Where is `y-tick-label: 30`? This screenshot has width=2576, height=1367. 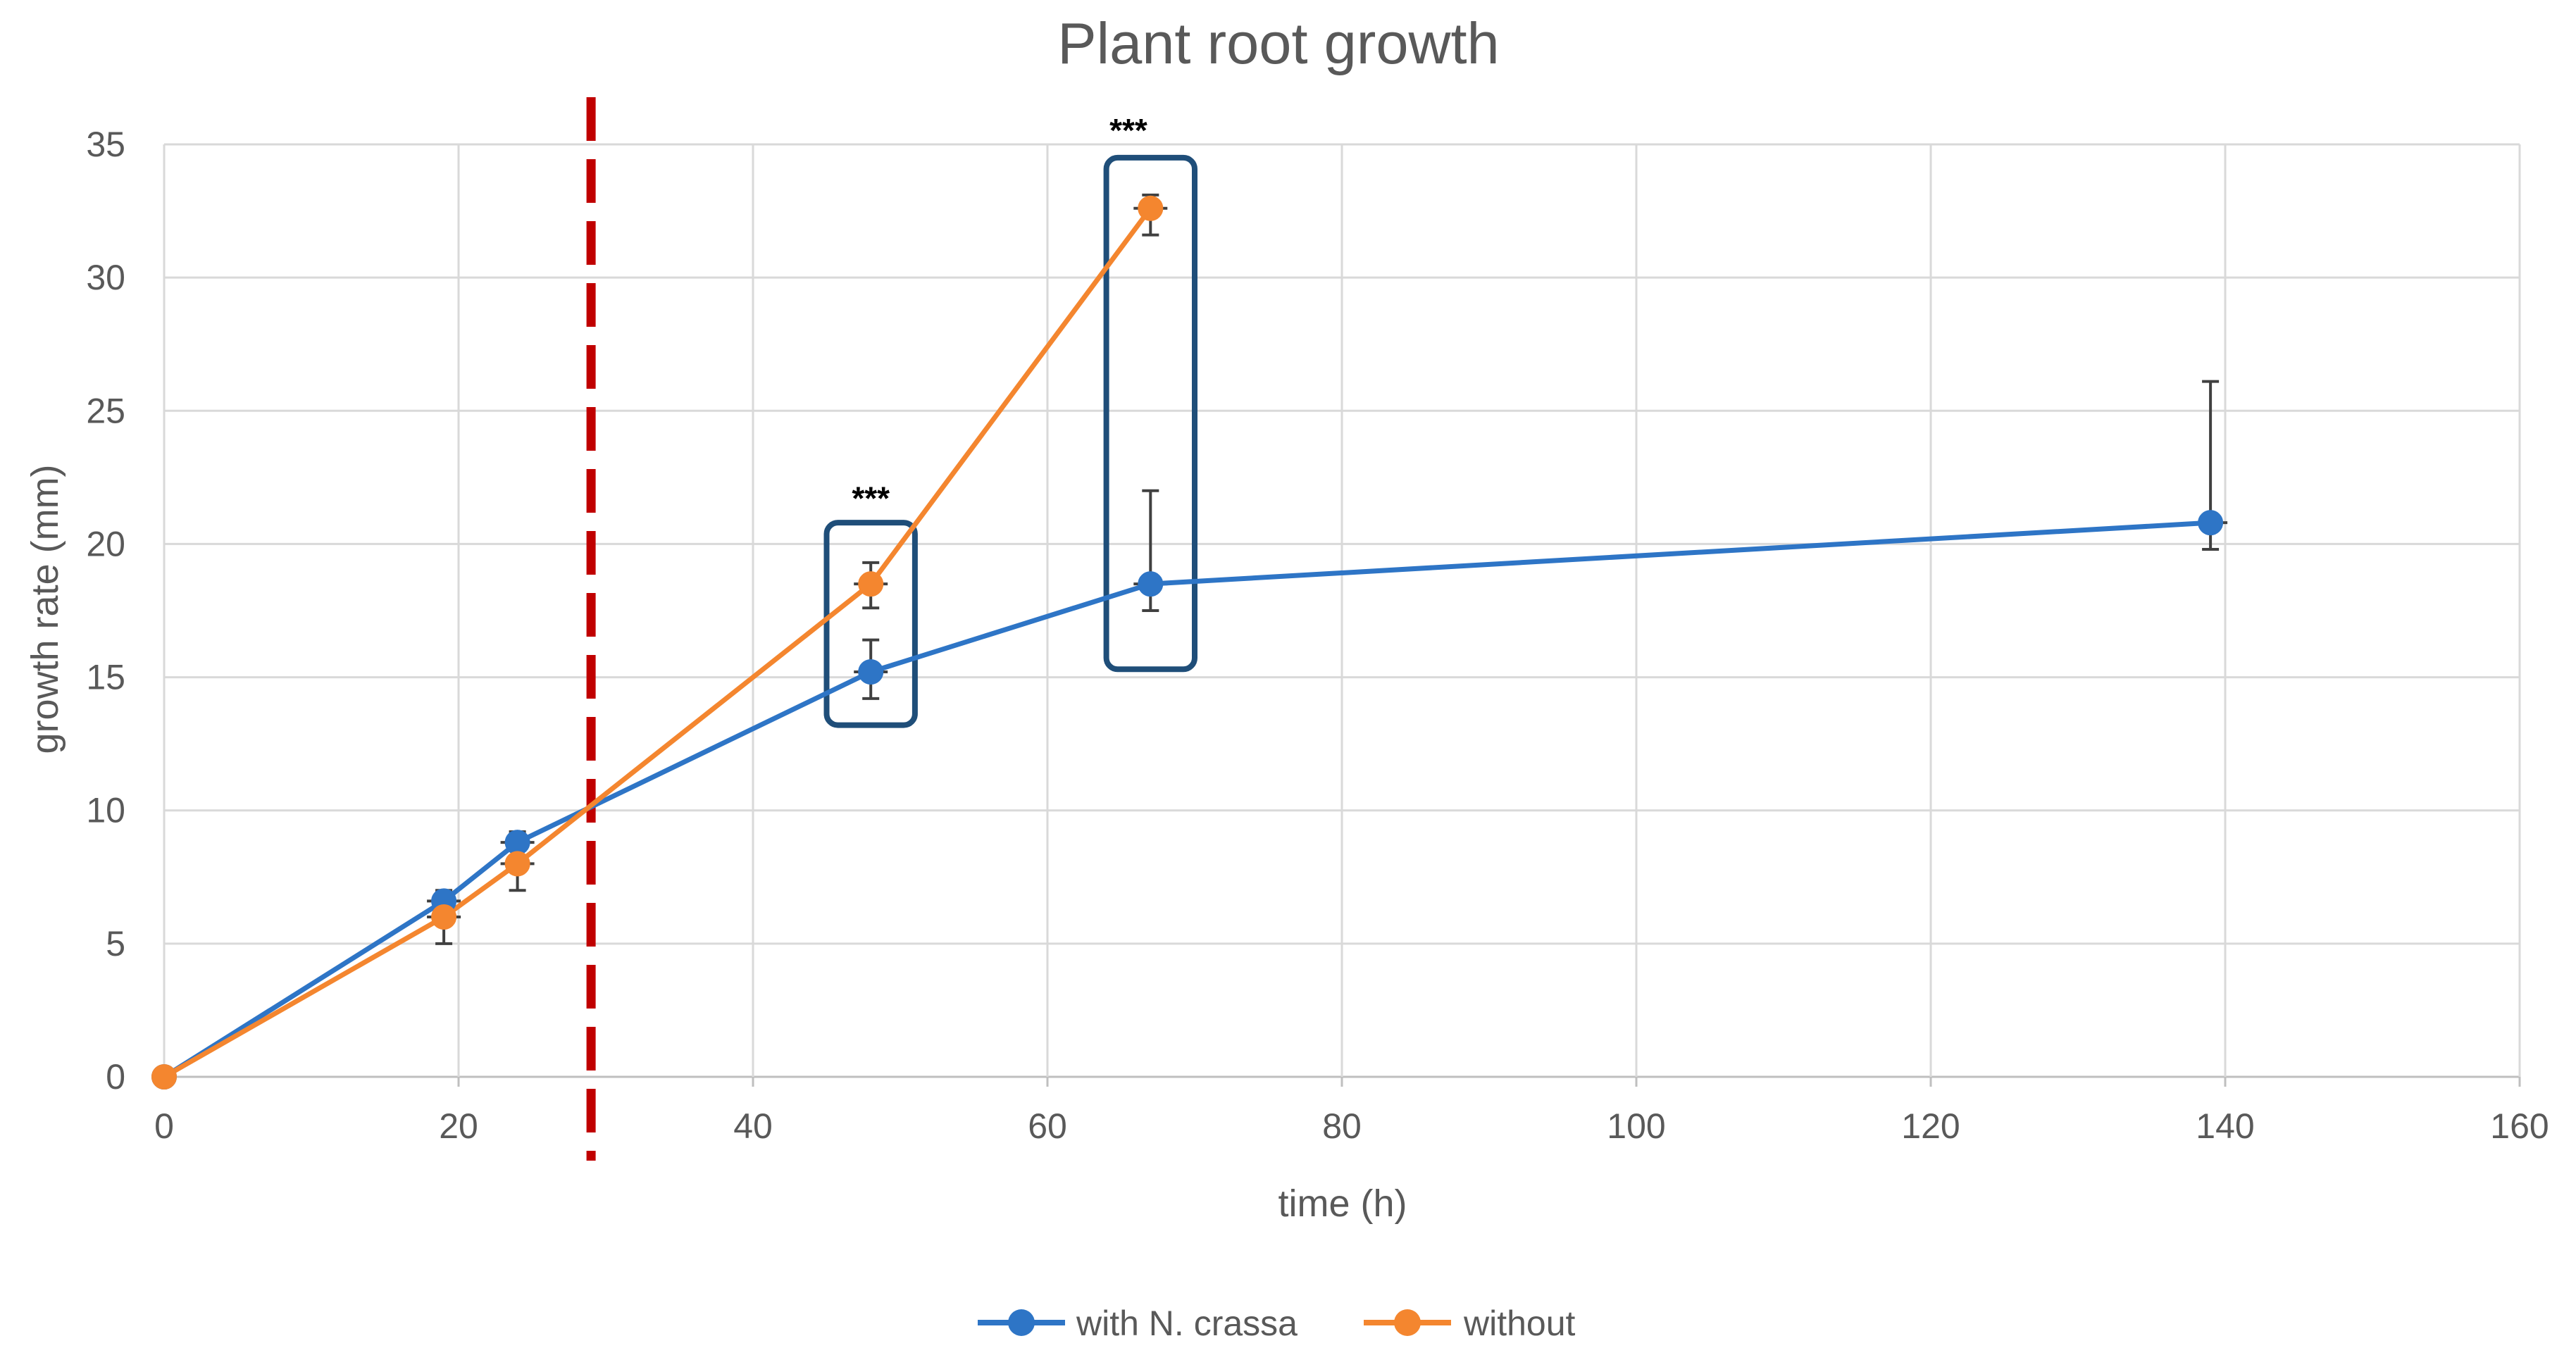 y-tick-label: 30 is located at coordinates (105, 277).